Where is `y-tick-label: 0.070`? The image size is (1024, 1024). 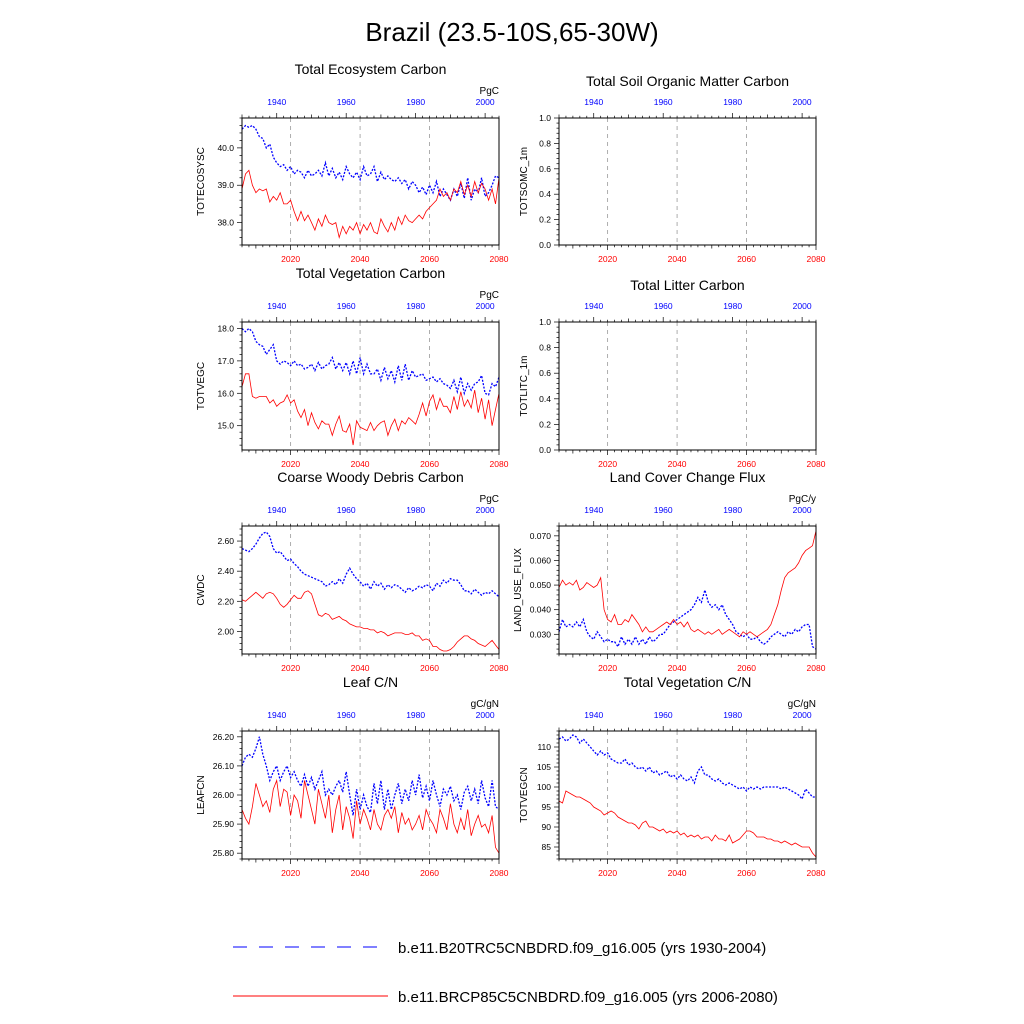
y-tick-label: 0.070 is located at coordinates (541, 536).